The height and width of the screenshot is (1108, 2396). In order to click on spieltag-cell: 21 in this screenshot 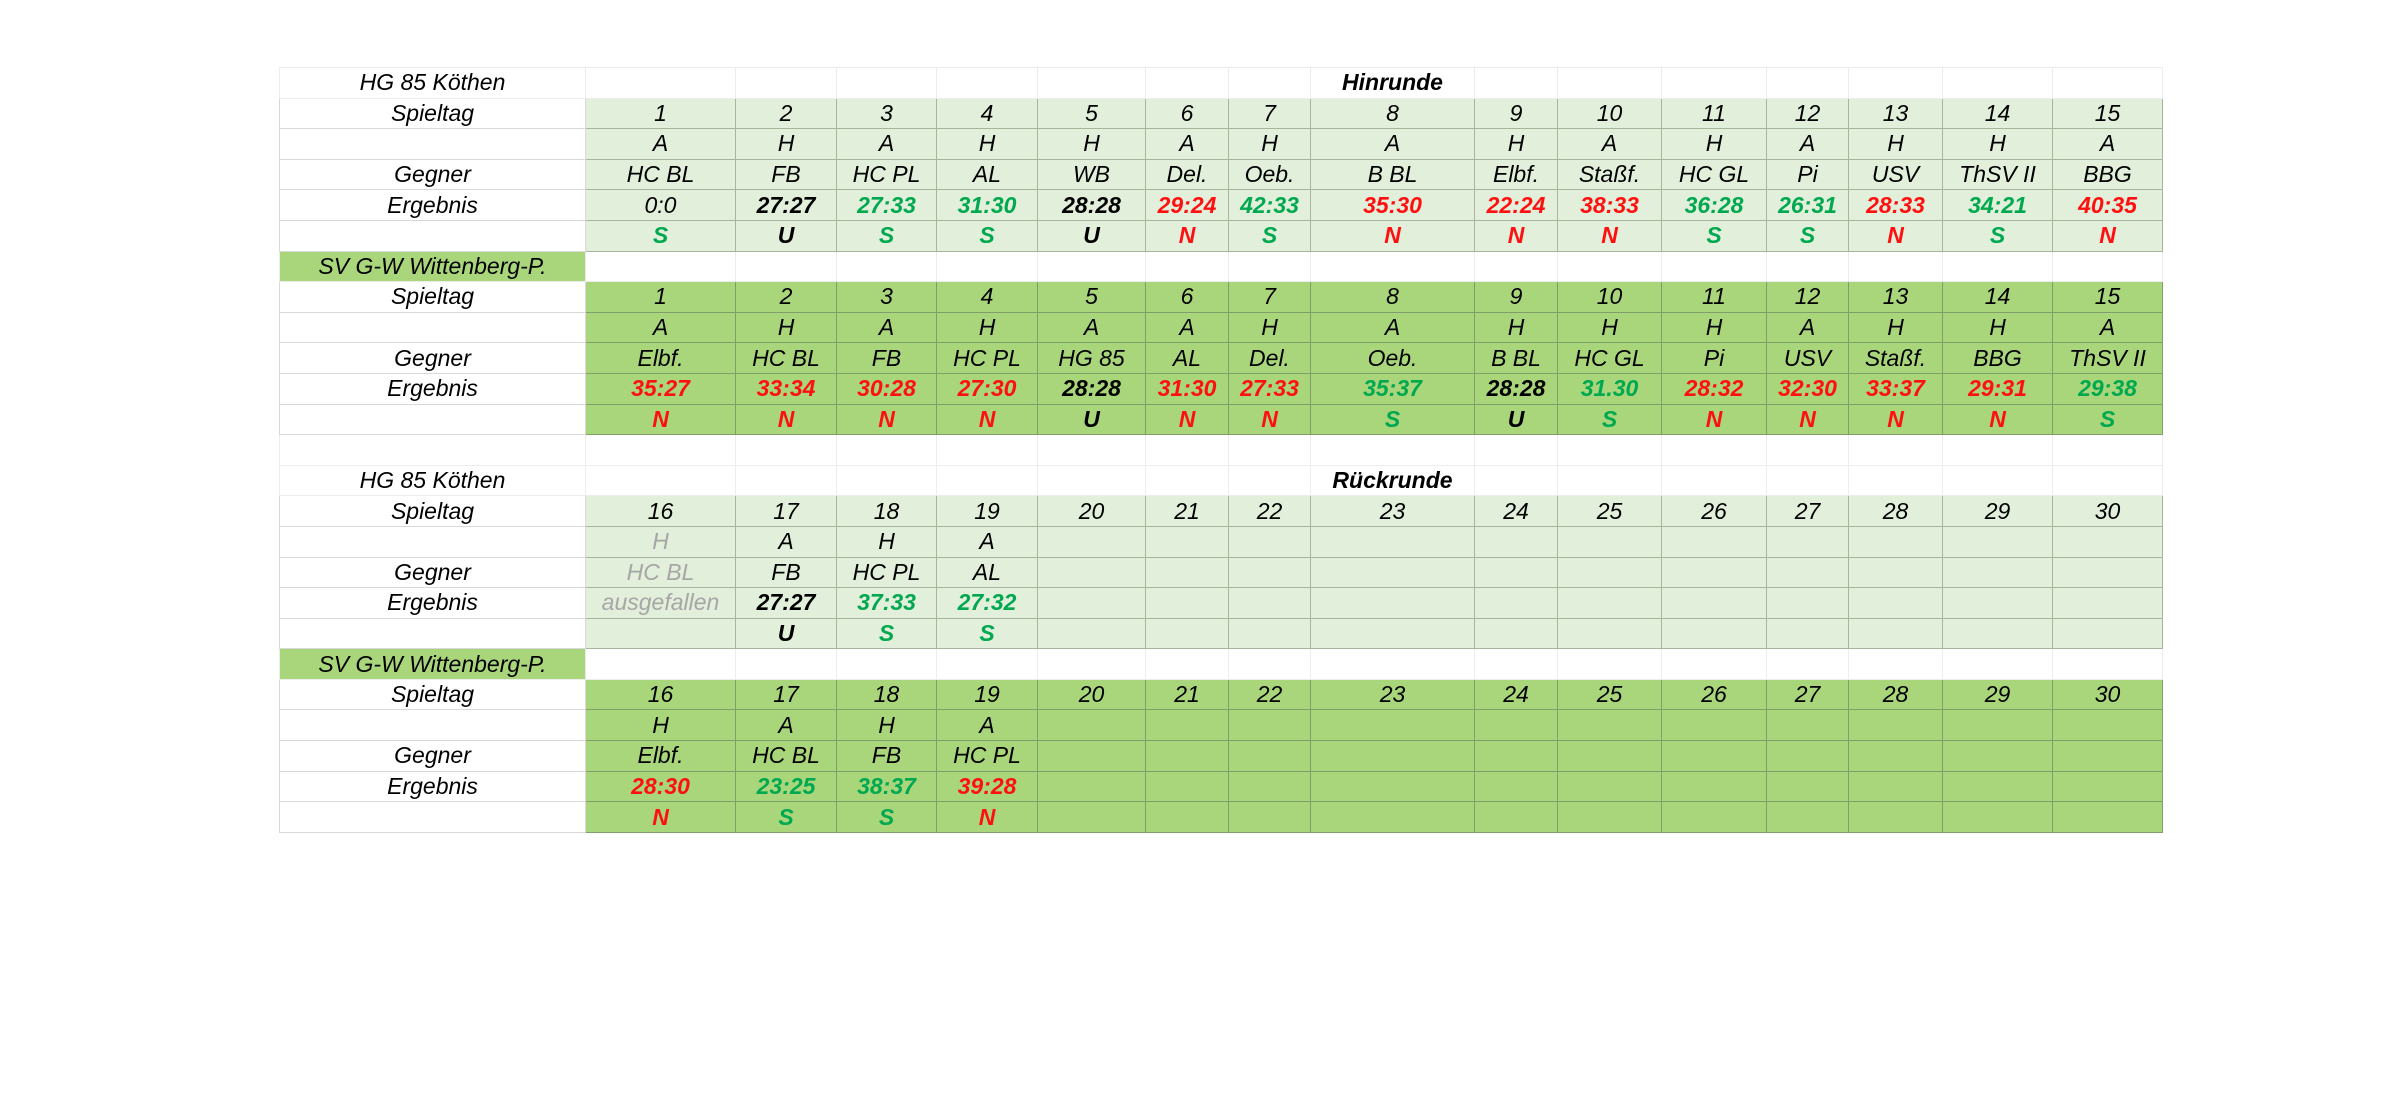, I will do `click(1187, 694)`.